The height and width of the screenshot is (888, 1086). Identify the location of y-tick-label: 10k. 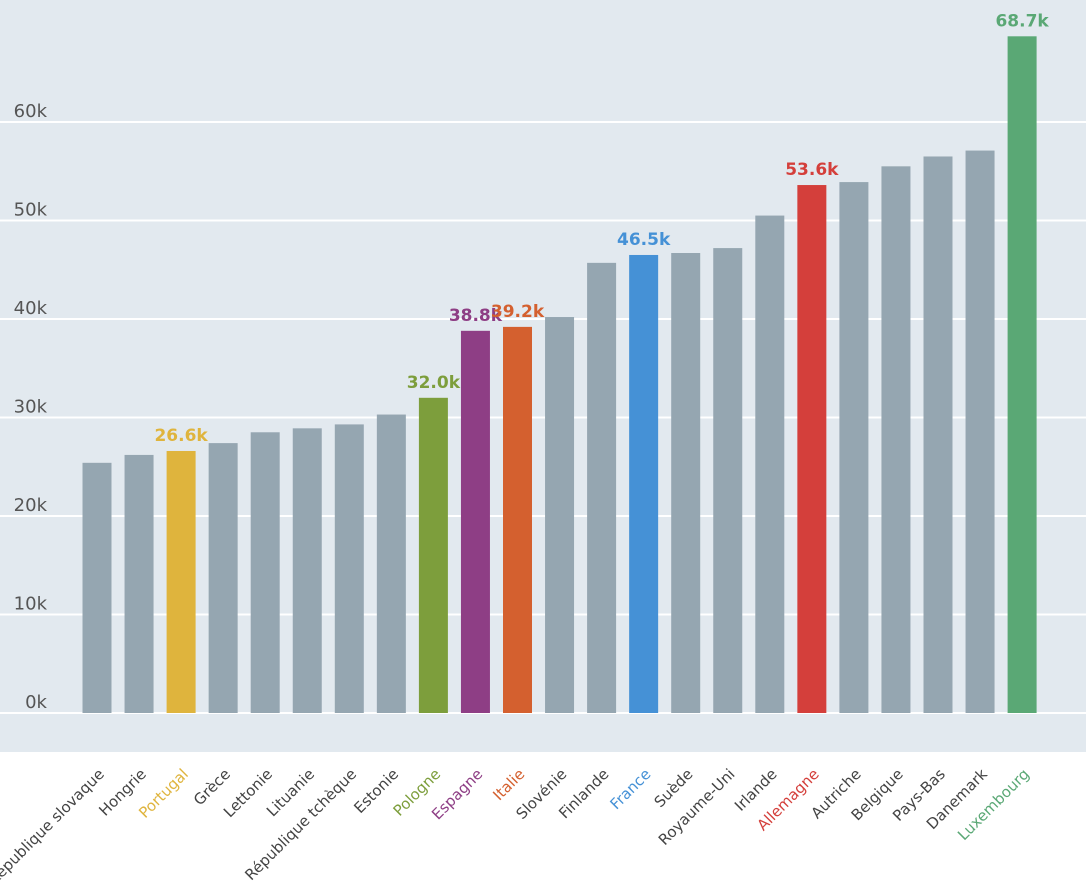
(31, 604).